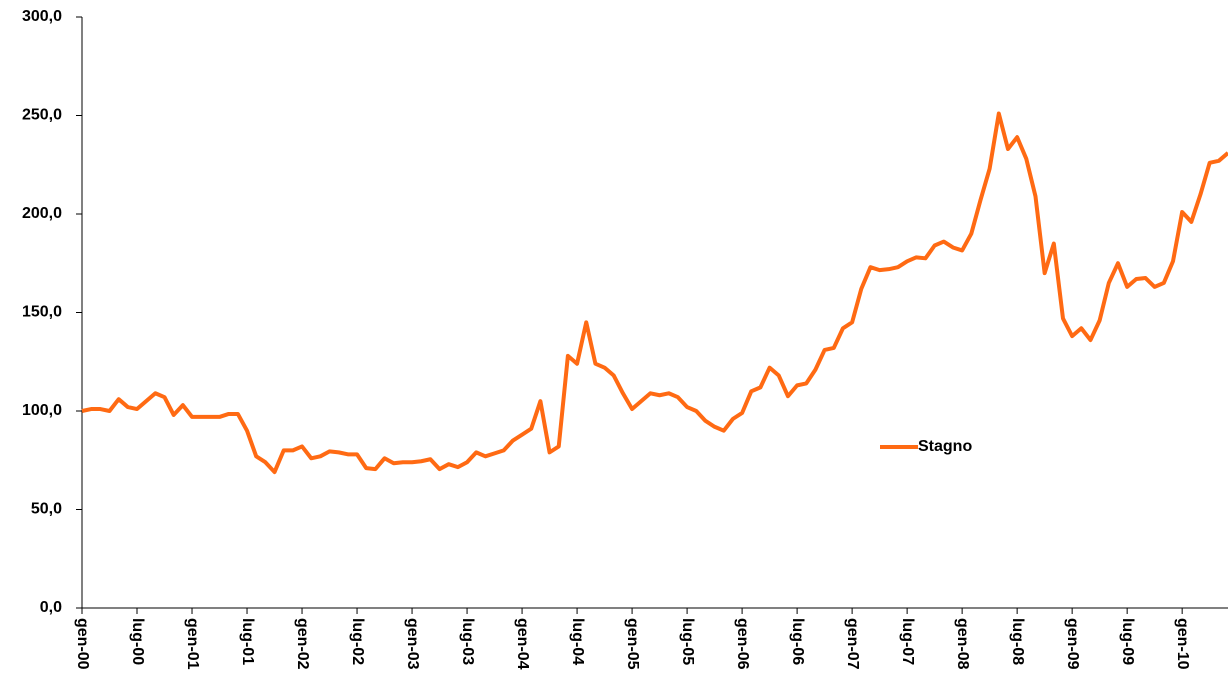 This screenshot has width=1228, height=700. What do you see at coordinates (1182, 644) in the screenshot?
I see `x-tick-label: gen-10` at bounding box center [1182, 644].